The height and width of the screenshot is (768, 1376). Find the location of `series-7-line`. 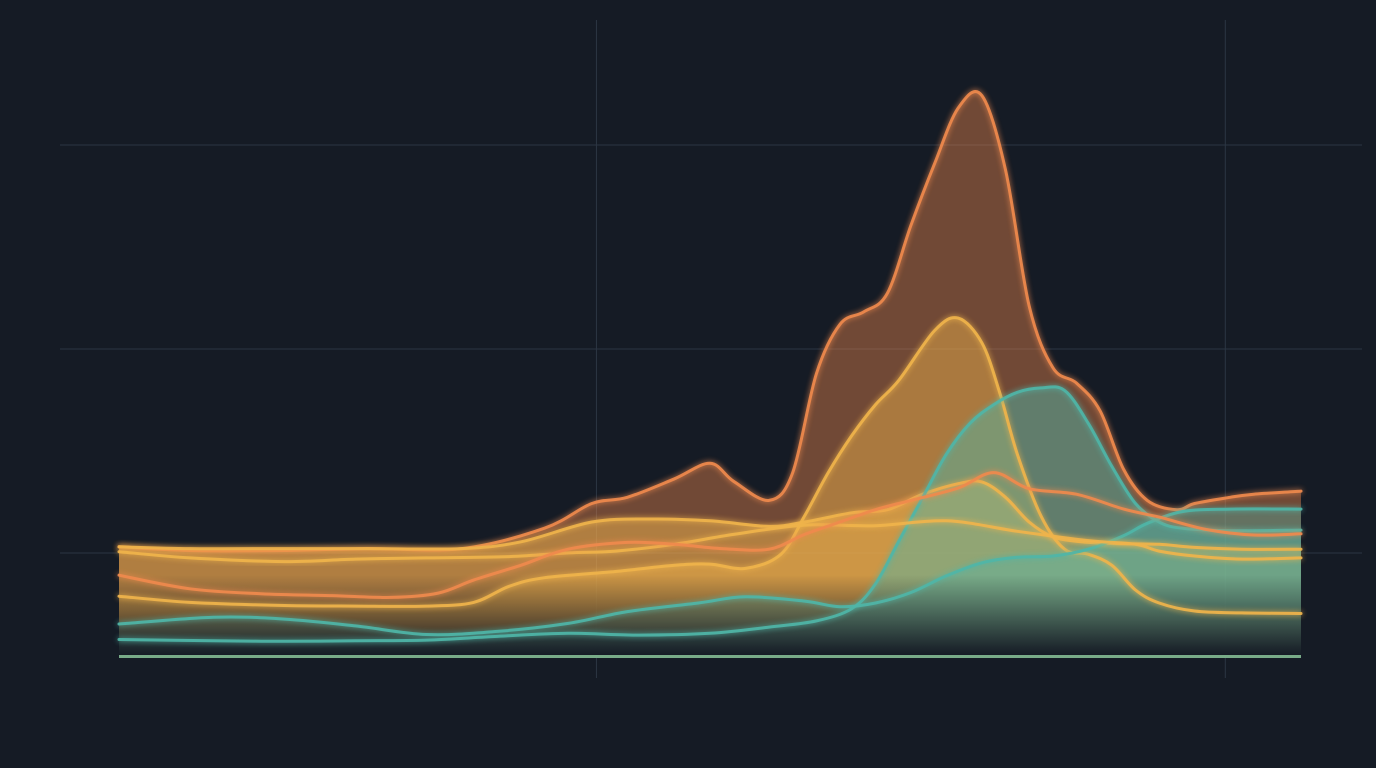

series-7-line is located at coordinates (710, 535).